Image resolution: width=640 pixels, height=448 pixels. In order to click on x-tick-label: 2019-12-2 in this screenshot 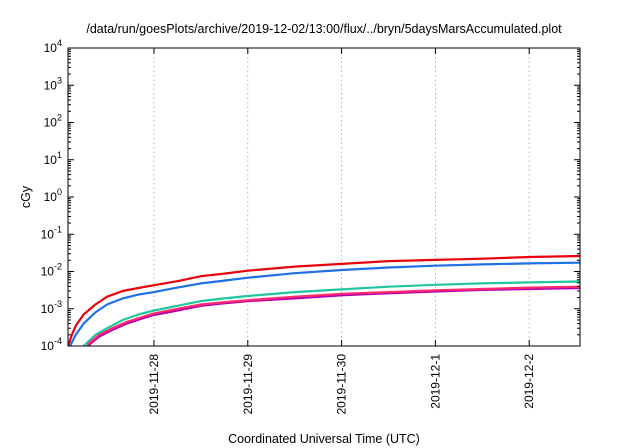, I will do `click(529, 381)`.